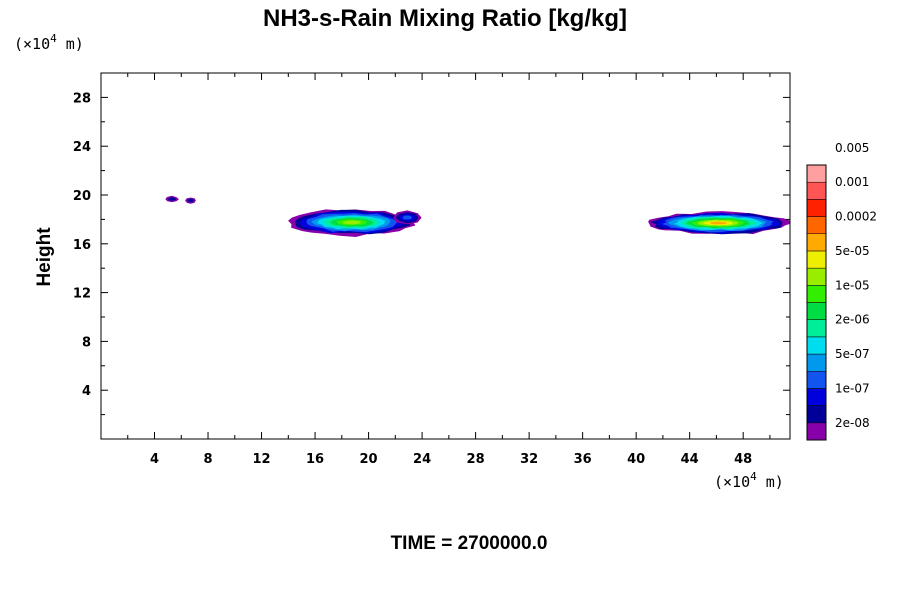 The width and height of the screenshot is (900, 600). Describe the element at coordinates (690, 459) in the screenshot. I see `x-tick-label: 44` at that location.